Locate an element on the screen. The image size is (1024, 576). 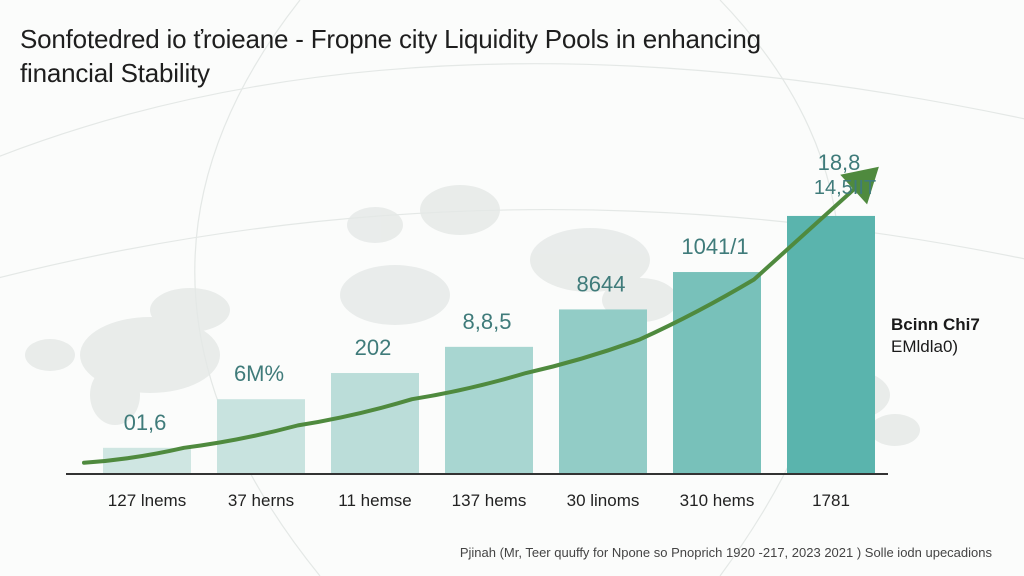
side-annotation: Bcinn Chi7 EMldla0) is located at coordinates (935, 336).